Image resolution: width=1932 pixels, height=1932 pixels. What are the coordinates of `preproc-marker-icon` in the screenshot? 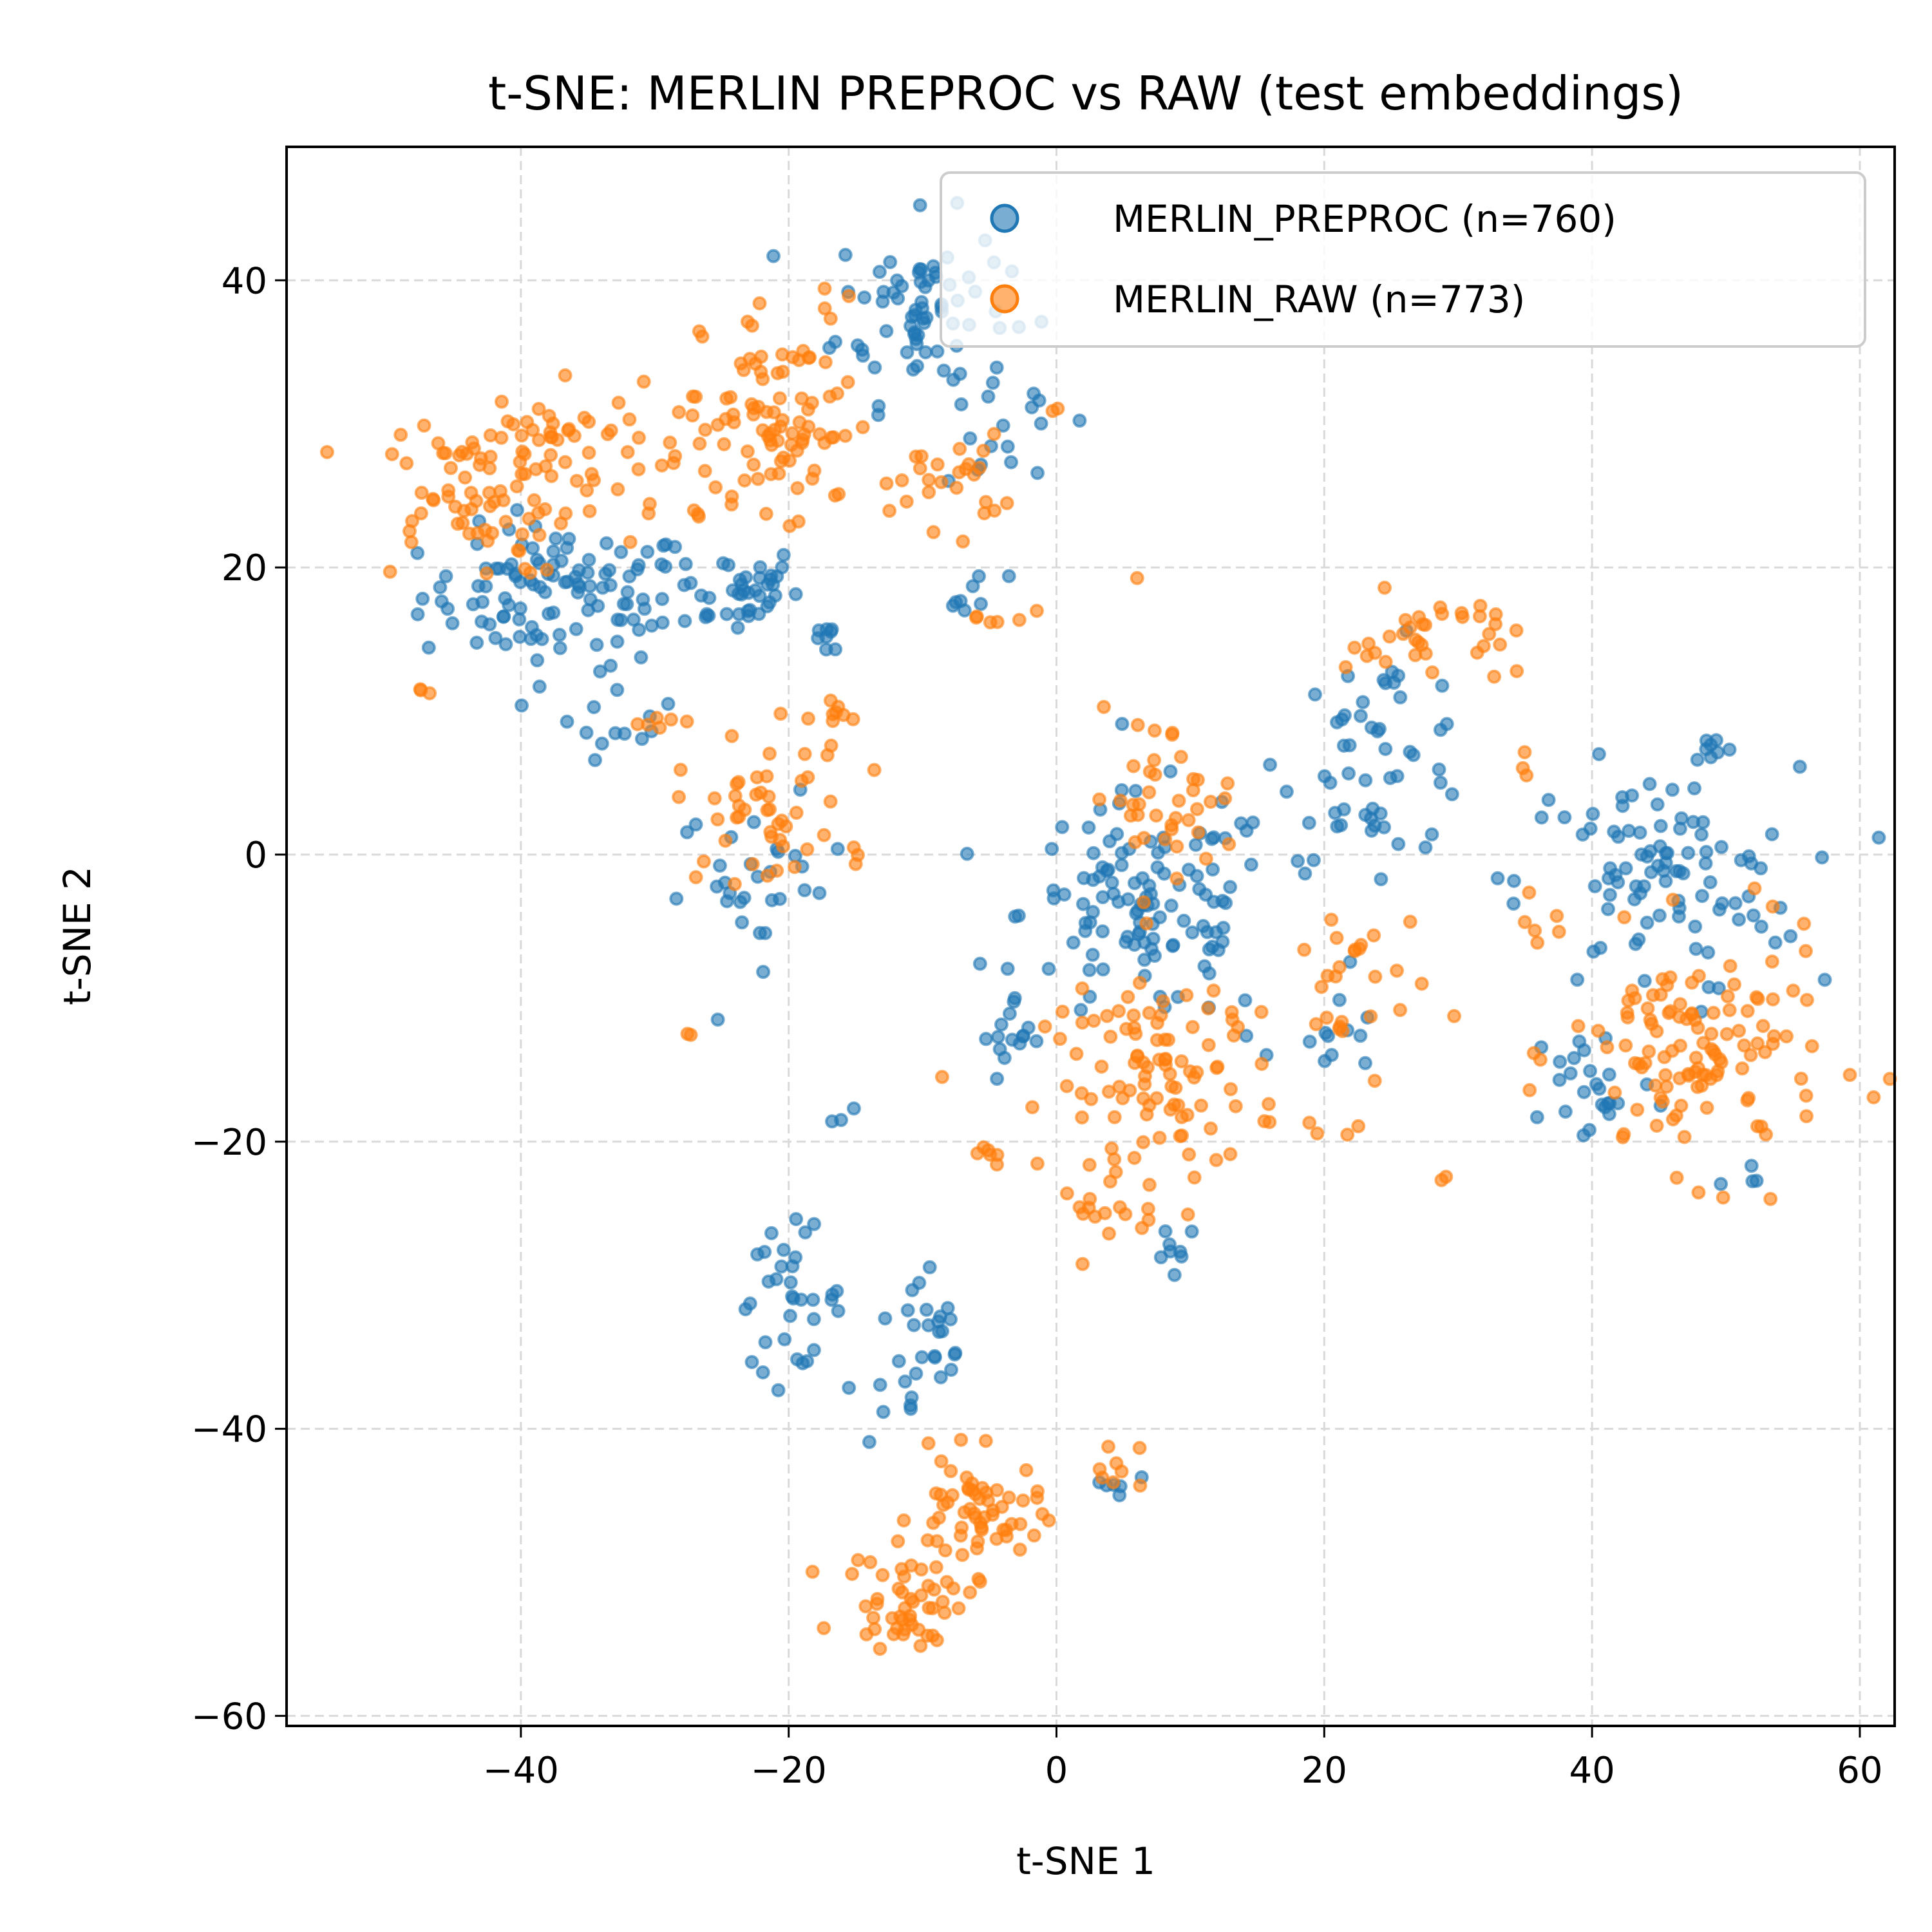 It's located at (1005, 218).